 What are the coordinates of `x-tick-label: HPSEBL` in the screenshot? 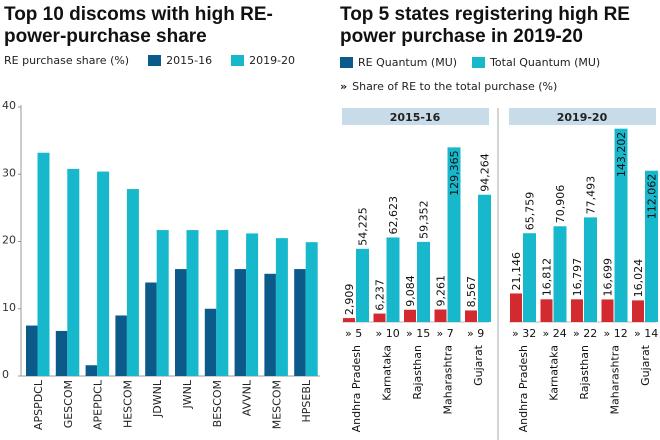 It's located at (306, 400).